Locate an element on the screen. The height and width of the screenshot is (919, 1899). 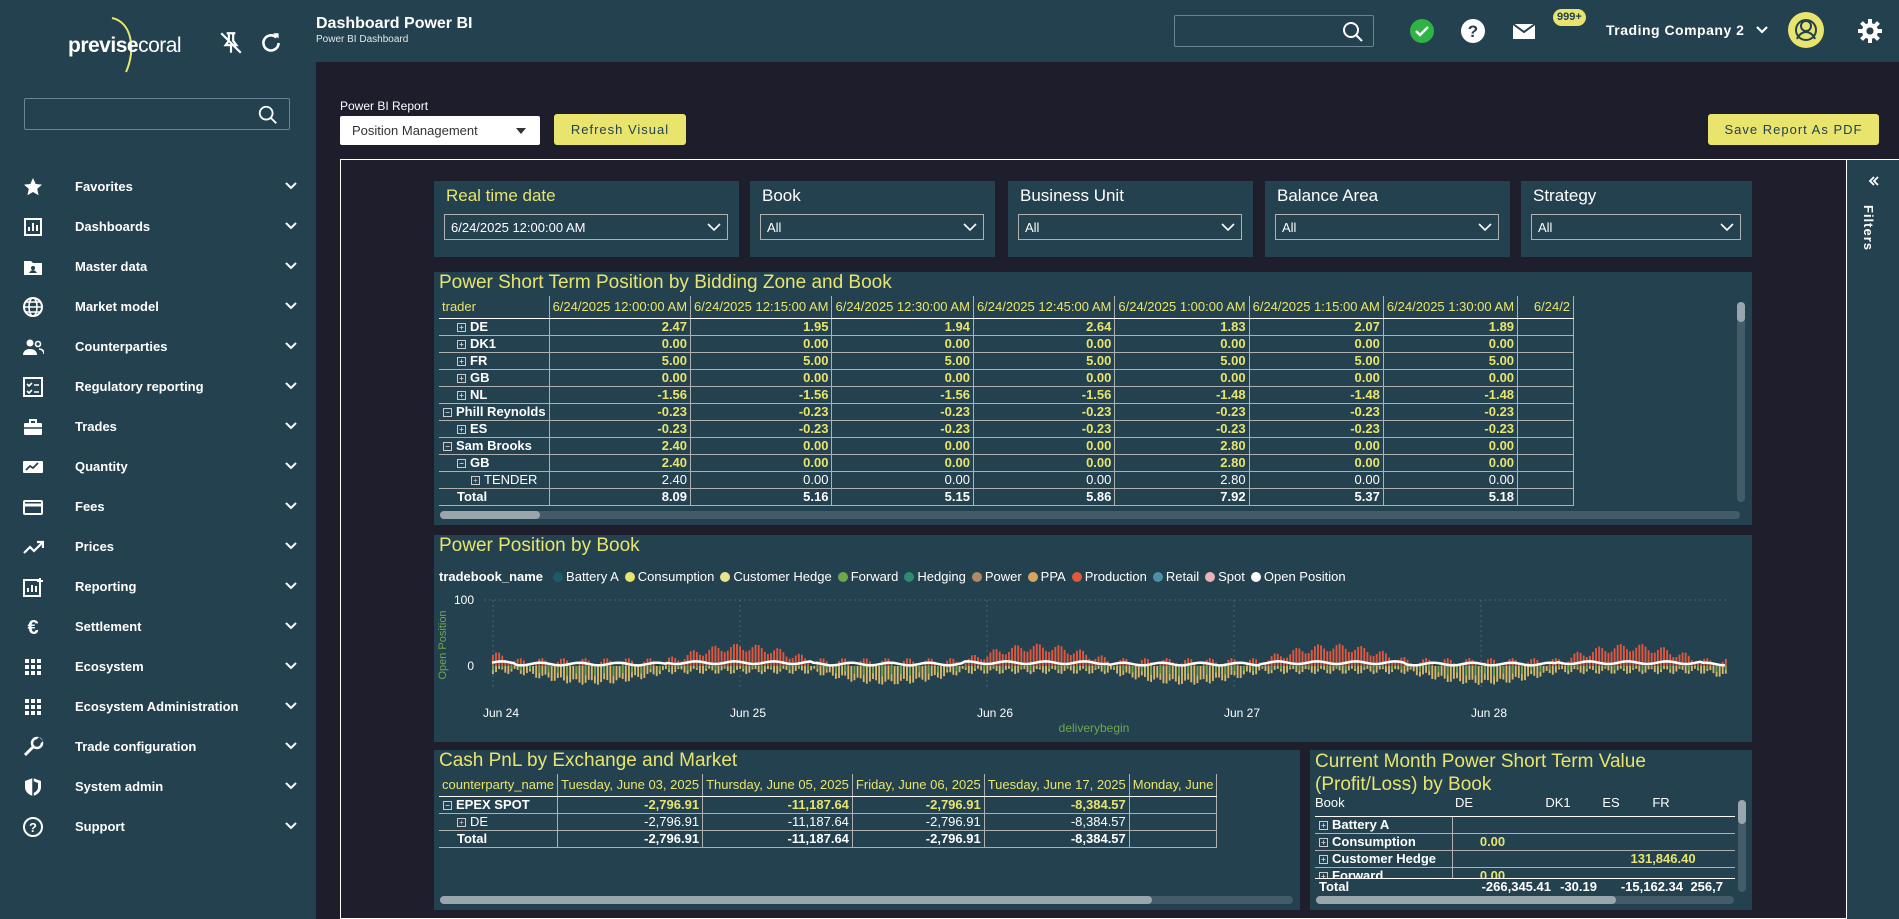
sidebar-item-fees: Fees is located at coordinates (158, 506).